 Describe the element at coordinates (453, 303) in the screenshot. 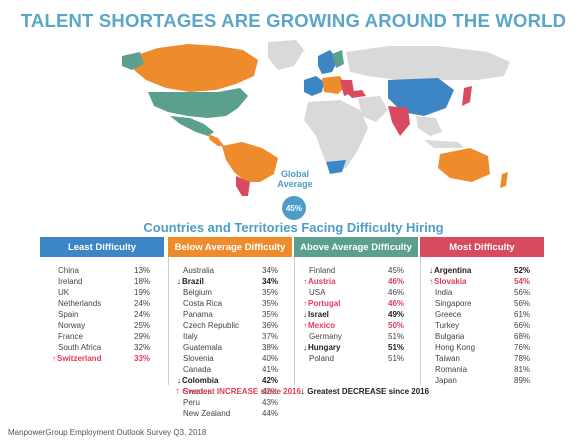

I see `country-name: Singapore` at that location.